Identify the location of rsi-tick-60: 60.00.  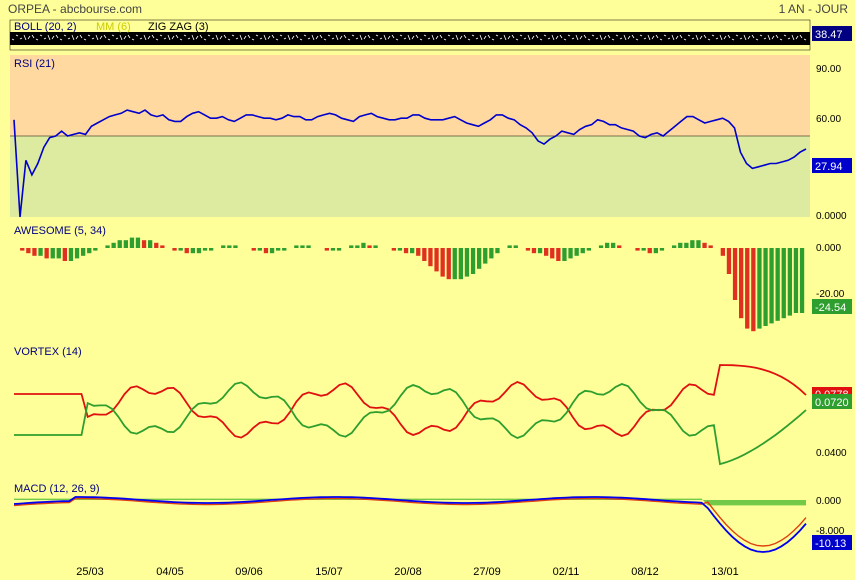
(828, 119).